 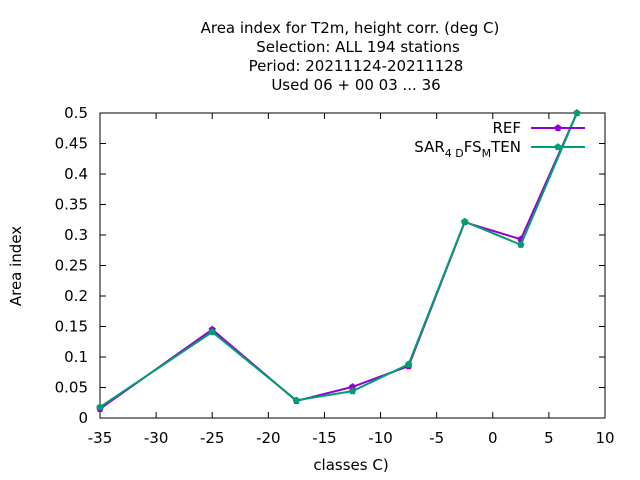 I want to click on y-tick-label: 0.2, so click(x=76, y=296).